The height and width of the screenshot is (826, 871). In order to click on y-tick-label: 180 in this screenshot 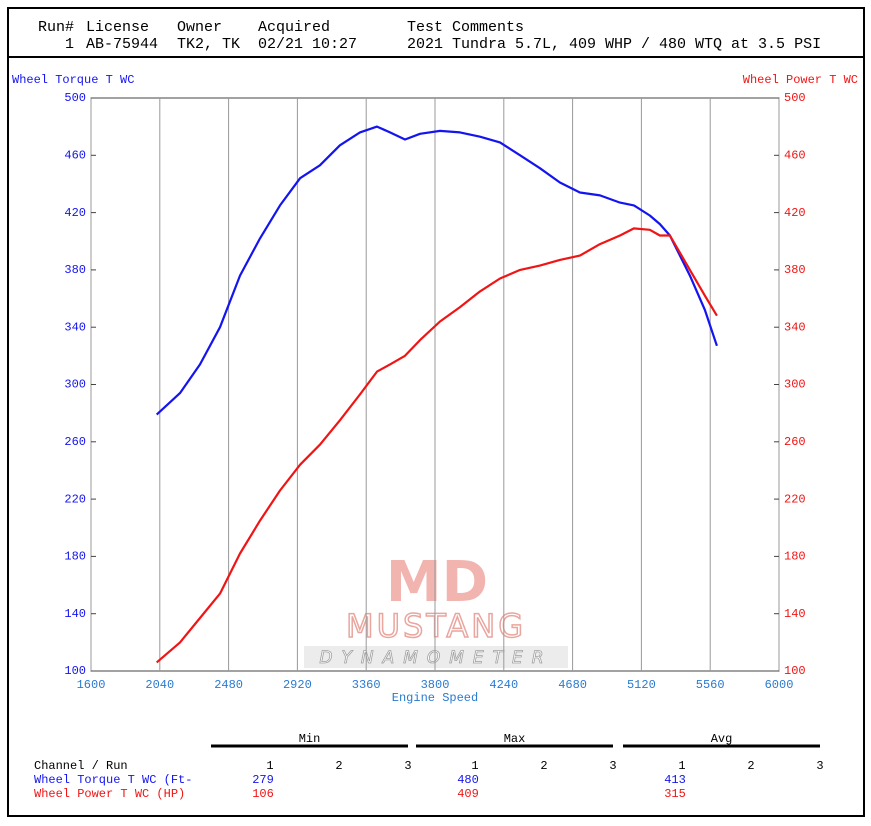, I will do `click(75, 557)`.